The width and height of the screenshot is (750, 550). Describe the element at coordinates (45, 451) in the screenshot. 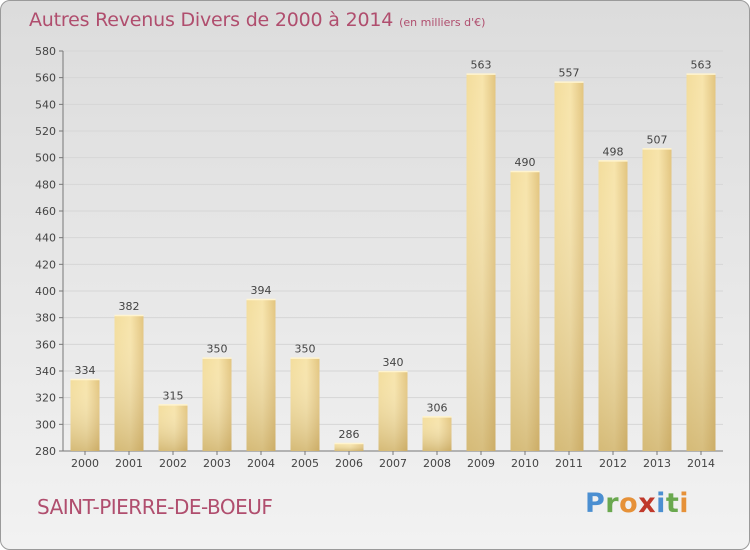

I see `y-tick-label: 280` at that location.